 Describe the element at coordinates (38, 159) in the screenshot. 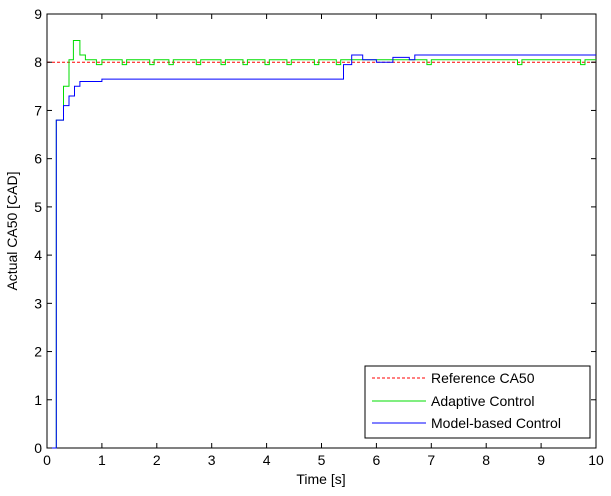

I see `y-tick-label: 6` at that location.